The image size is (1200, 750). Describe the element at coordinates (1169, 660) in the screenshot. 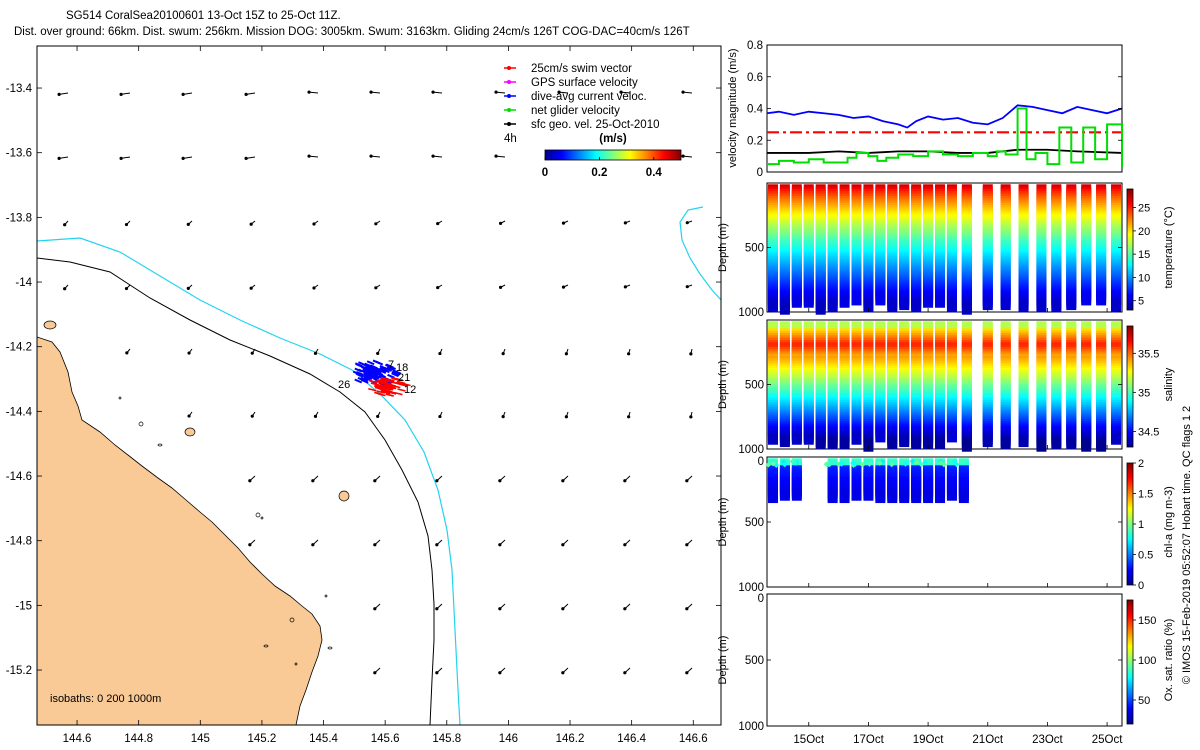

I see `section-colorbar-label: Ox. sat. ratio (%)` at that location.